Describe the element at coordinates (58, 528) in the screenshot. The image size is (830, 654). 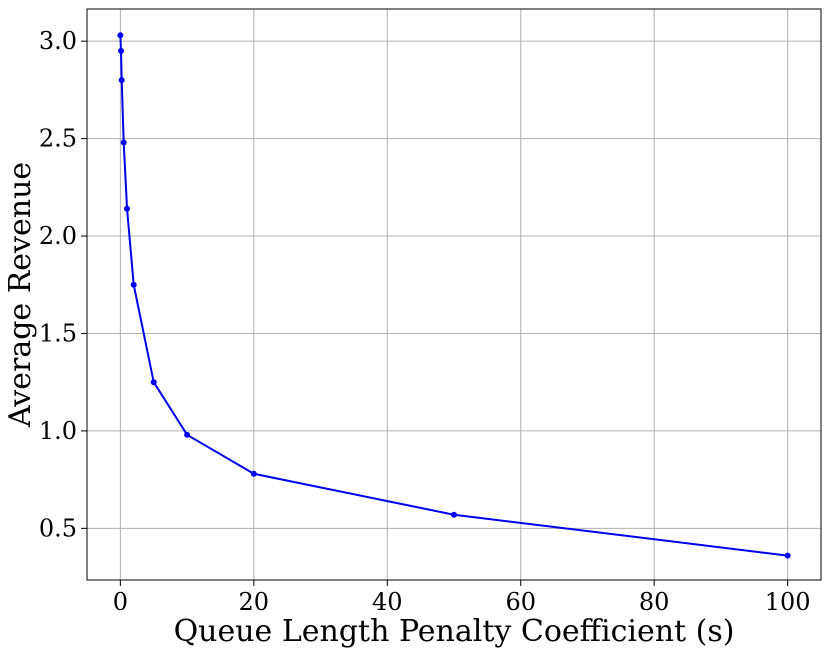
I see `y-tick-label: 0.5` at that location.